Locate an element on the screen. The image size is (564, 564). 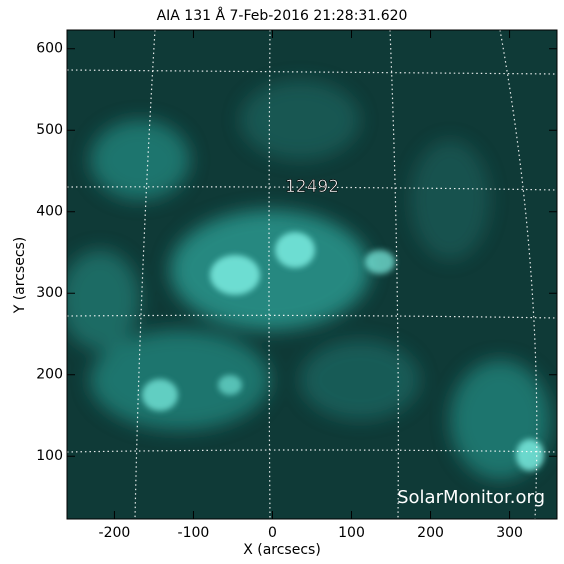
chart-title: AIA 131 Å 7-Feb-2016 21:28:31.620 is located at coordinates (282, 15).